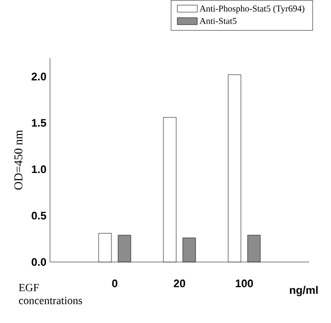 Image resolution: width=331 pixels, height=323 pixels. Describe the element at coordinates (39, 76) in the screenshot. I see `y-tick-label: 2.0` at that location.